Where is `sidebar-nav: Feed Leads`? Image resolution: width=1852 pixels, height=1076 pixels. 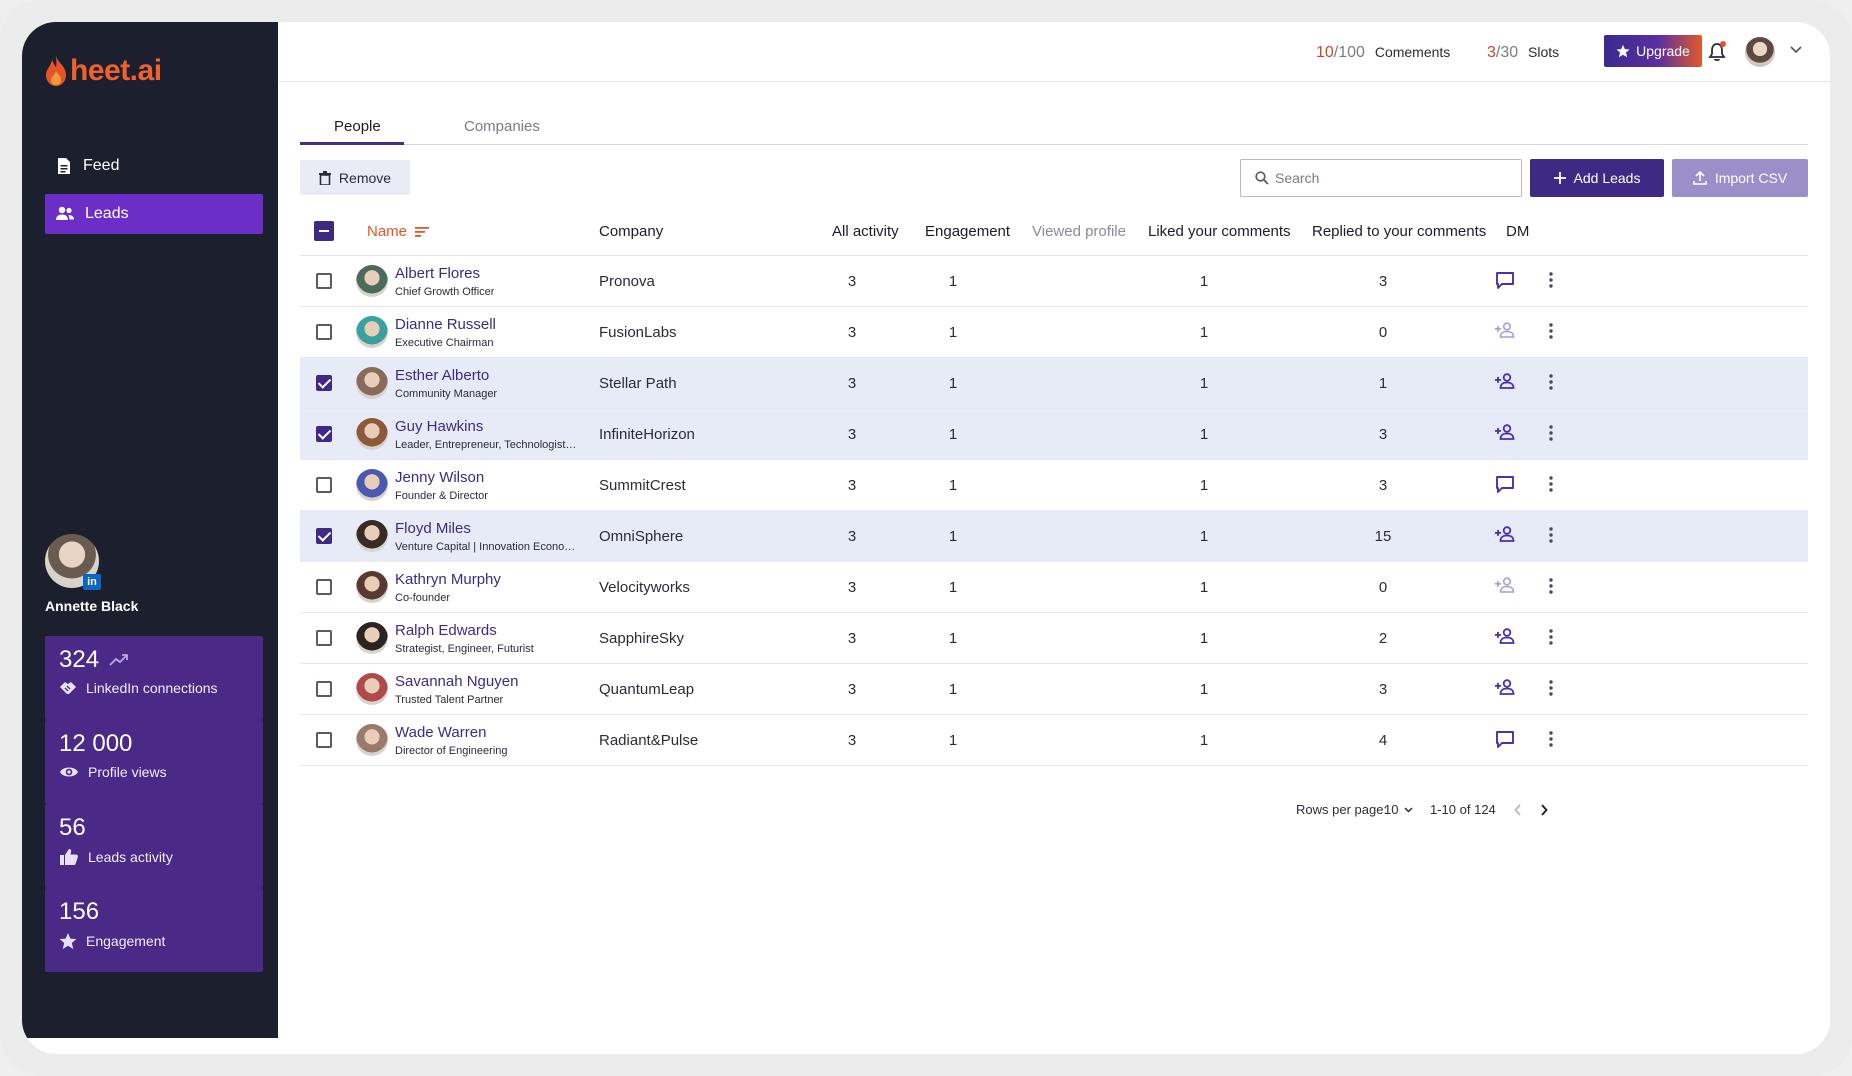 sidebar-nav: Feed Leads is located at coordinates (154, 194).